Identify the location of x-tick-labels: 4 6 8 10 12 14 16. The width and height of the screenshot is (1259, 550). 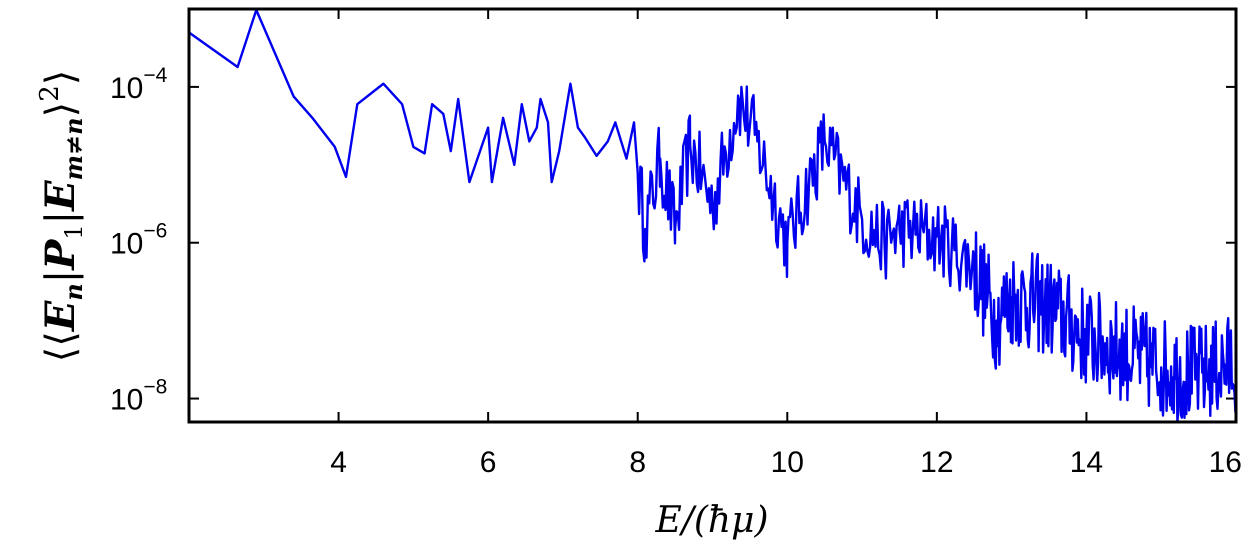
(786, 462).